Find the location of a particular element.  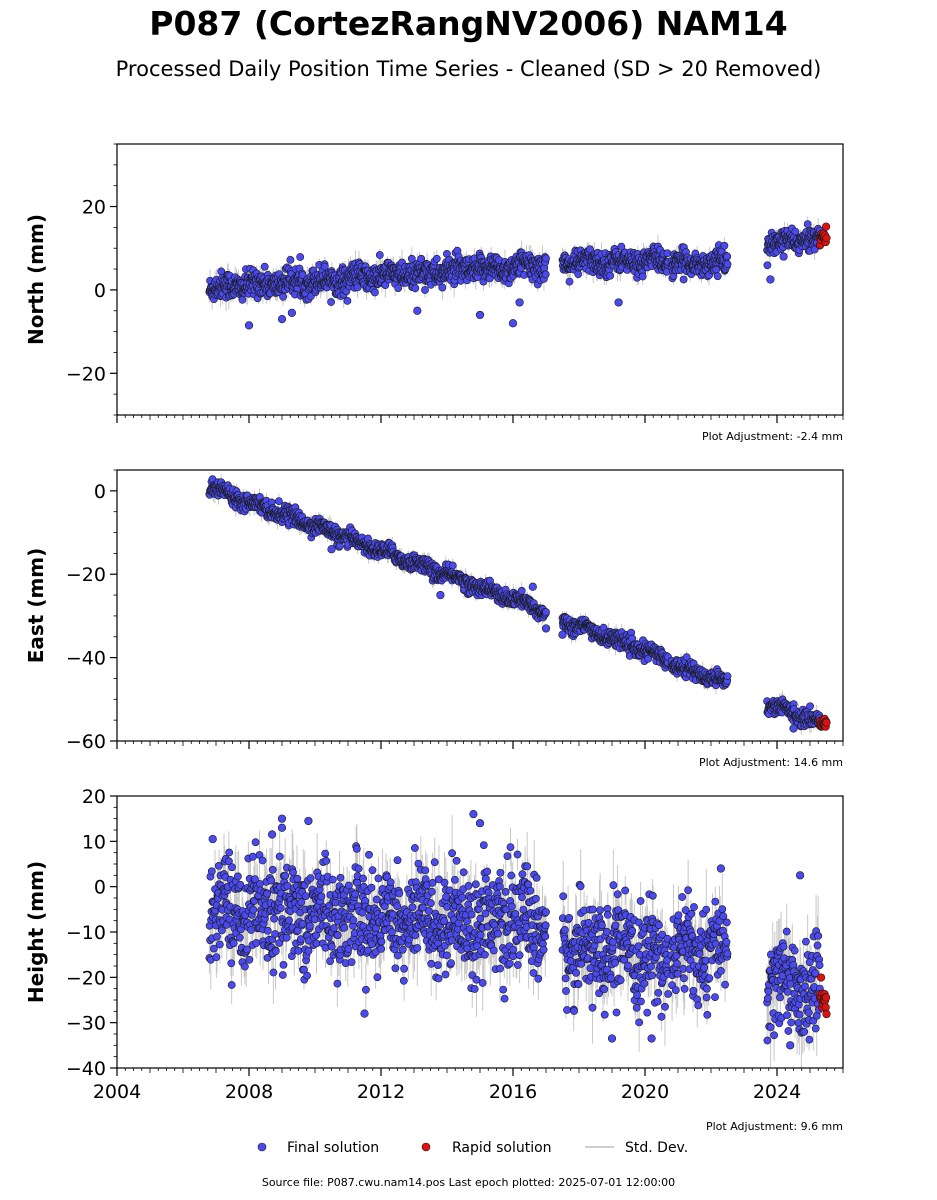

y-tick-label: 0 is located at coordinates (100, 291).